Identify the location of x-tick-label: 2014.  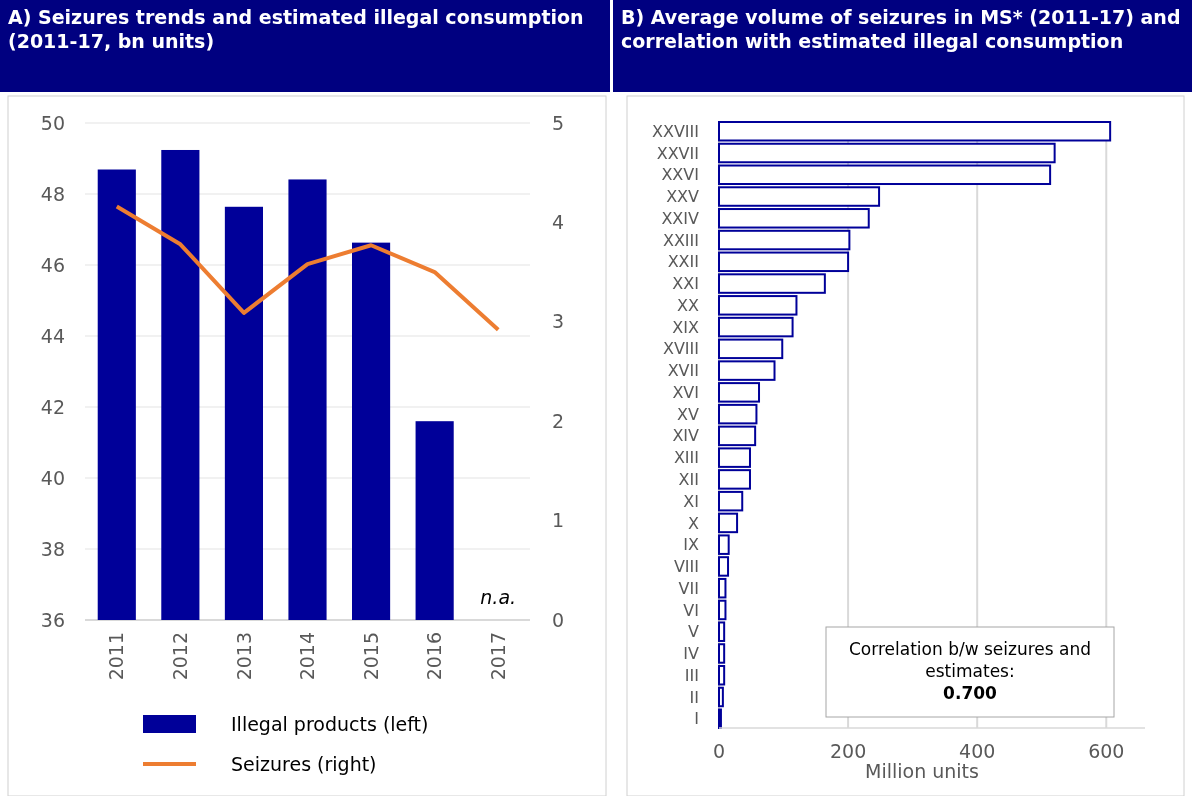
(307, 656).